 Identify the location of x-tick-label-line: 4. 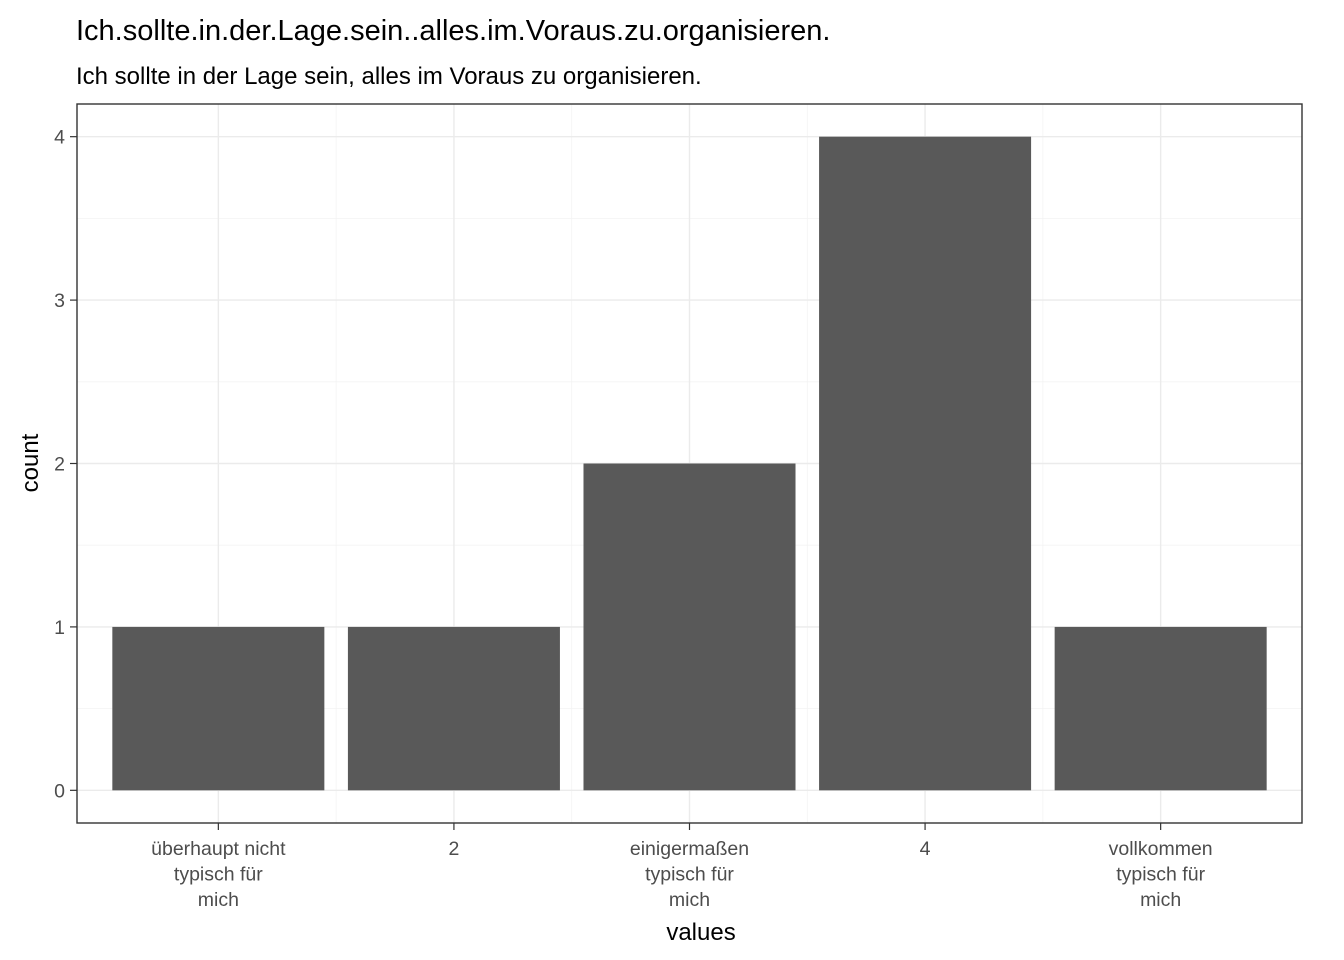
(925, 849).